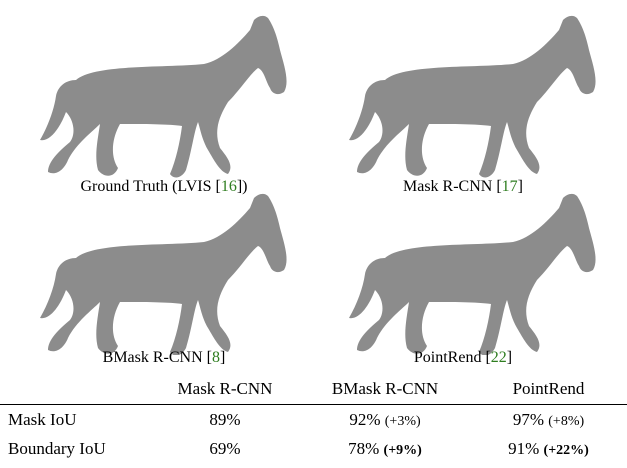 The height and width of the screenshot is (468, 627). What do you see at coordinates (385, 389) in the screenshot?
I see `column-header-bmask-rcnn: BMask R-CNN` at bounding box center [385, 389].